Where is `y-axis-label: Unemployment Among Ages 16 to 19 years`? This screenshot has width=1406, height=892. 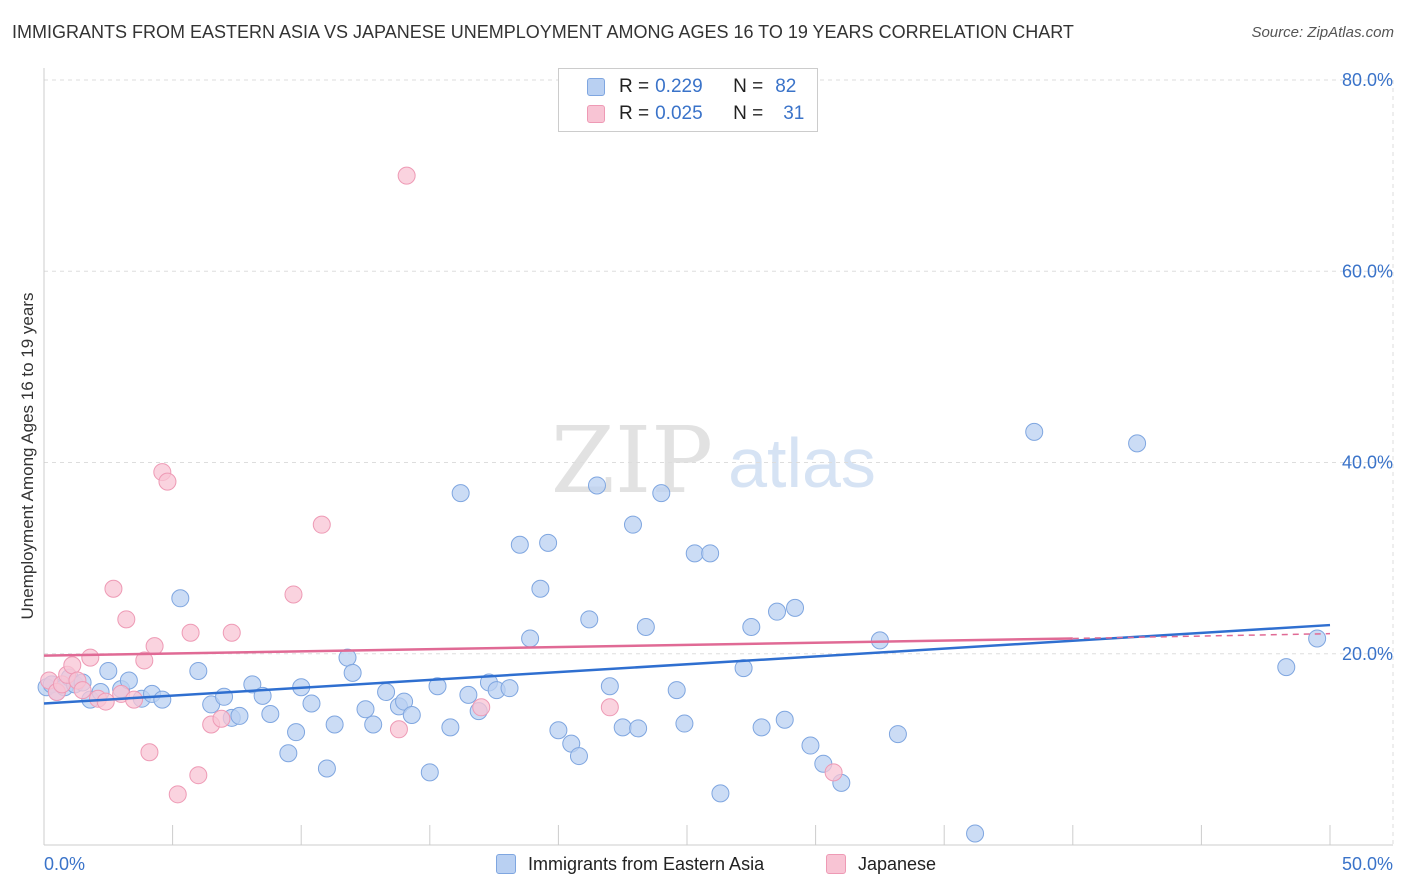 y-axis-label: Unemployment Among Ages 16 to 19 years is located at coordinates (27, 456).